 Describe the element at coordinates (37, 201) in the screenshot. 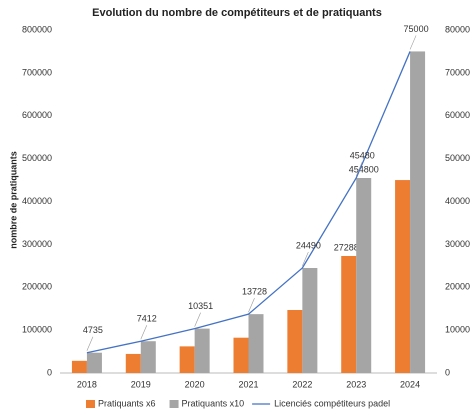

I see `y-tick-label: 400000` at that location.